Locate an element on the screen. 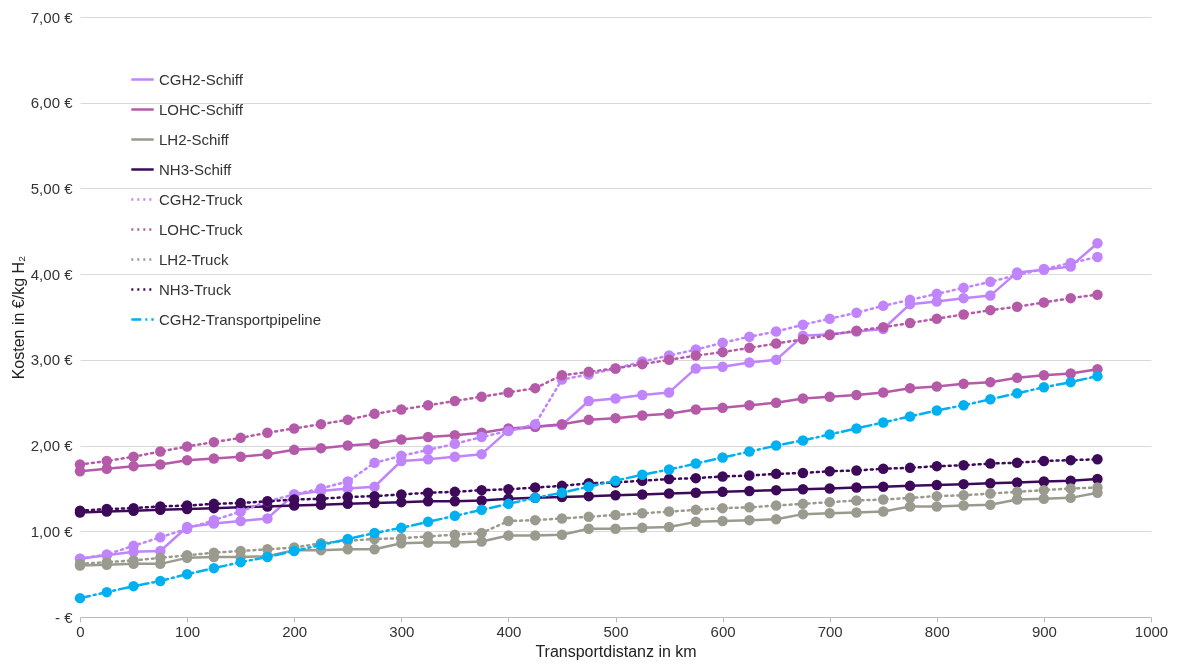 This screenshot has width=1193, height=664. x-tick-label: 800 is located at coordinates (937, 631).